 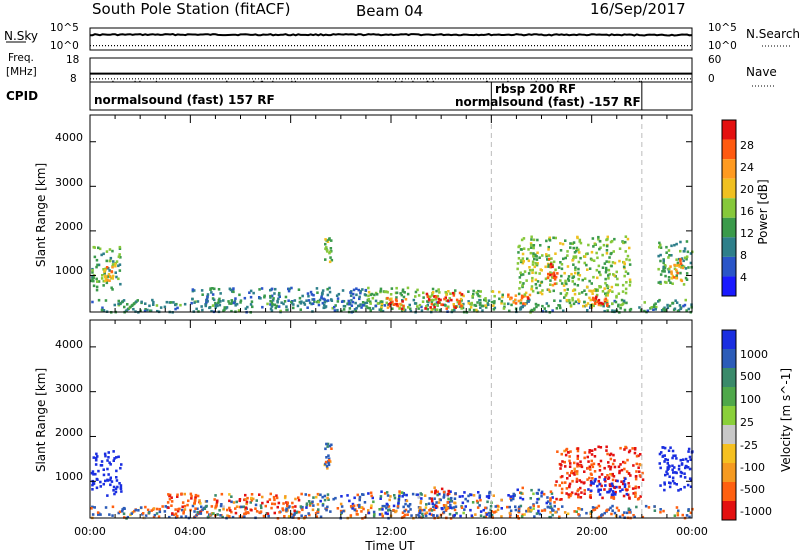 I want to click on x-axis-label: Time UT, so click(x=389, y=546).